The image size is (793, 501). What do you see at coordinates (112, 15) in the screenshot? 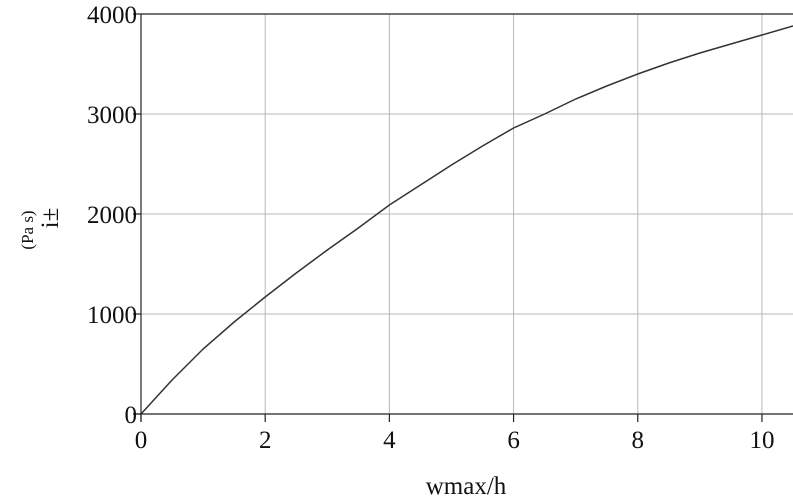
I see `y-tick-label: 4000` at bounding box center [112, 15].